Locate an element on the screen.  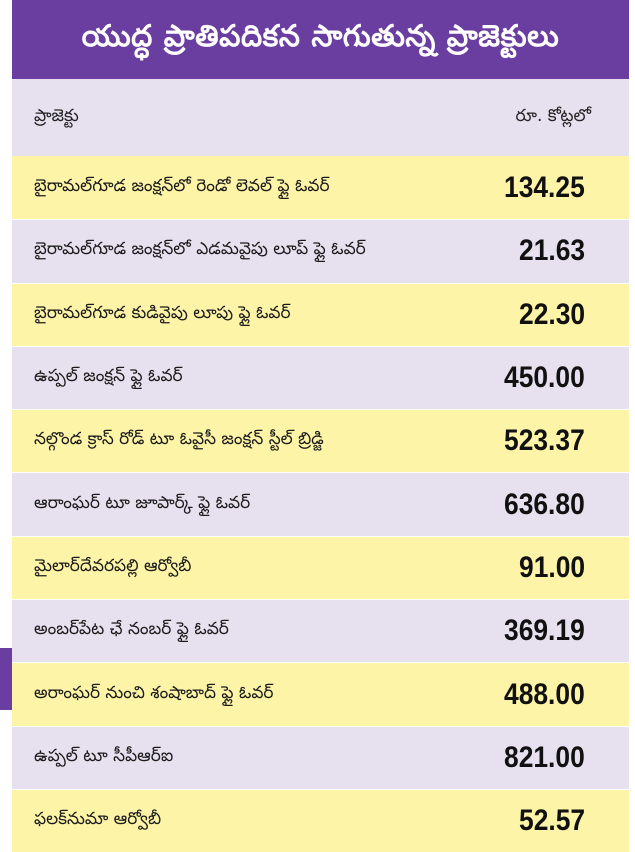
column-header-amount: రూ. కోట్లలో is located at coordinates (553, 115).